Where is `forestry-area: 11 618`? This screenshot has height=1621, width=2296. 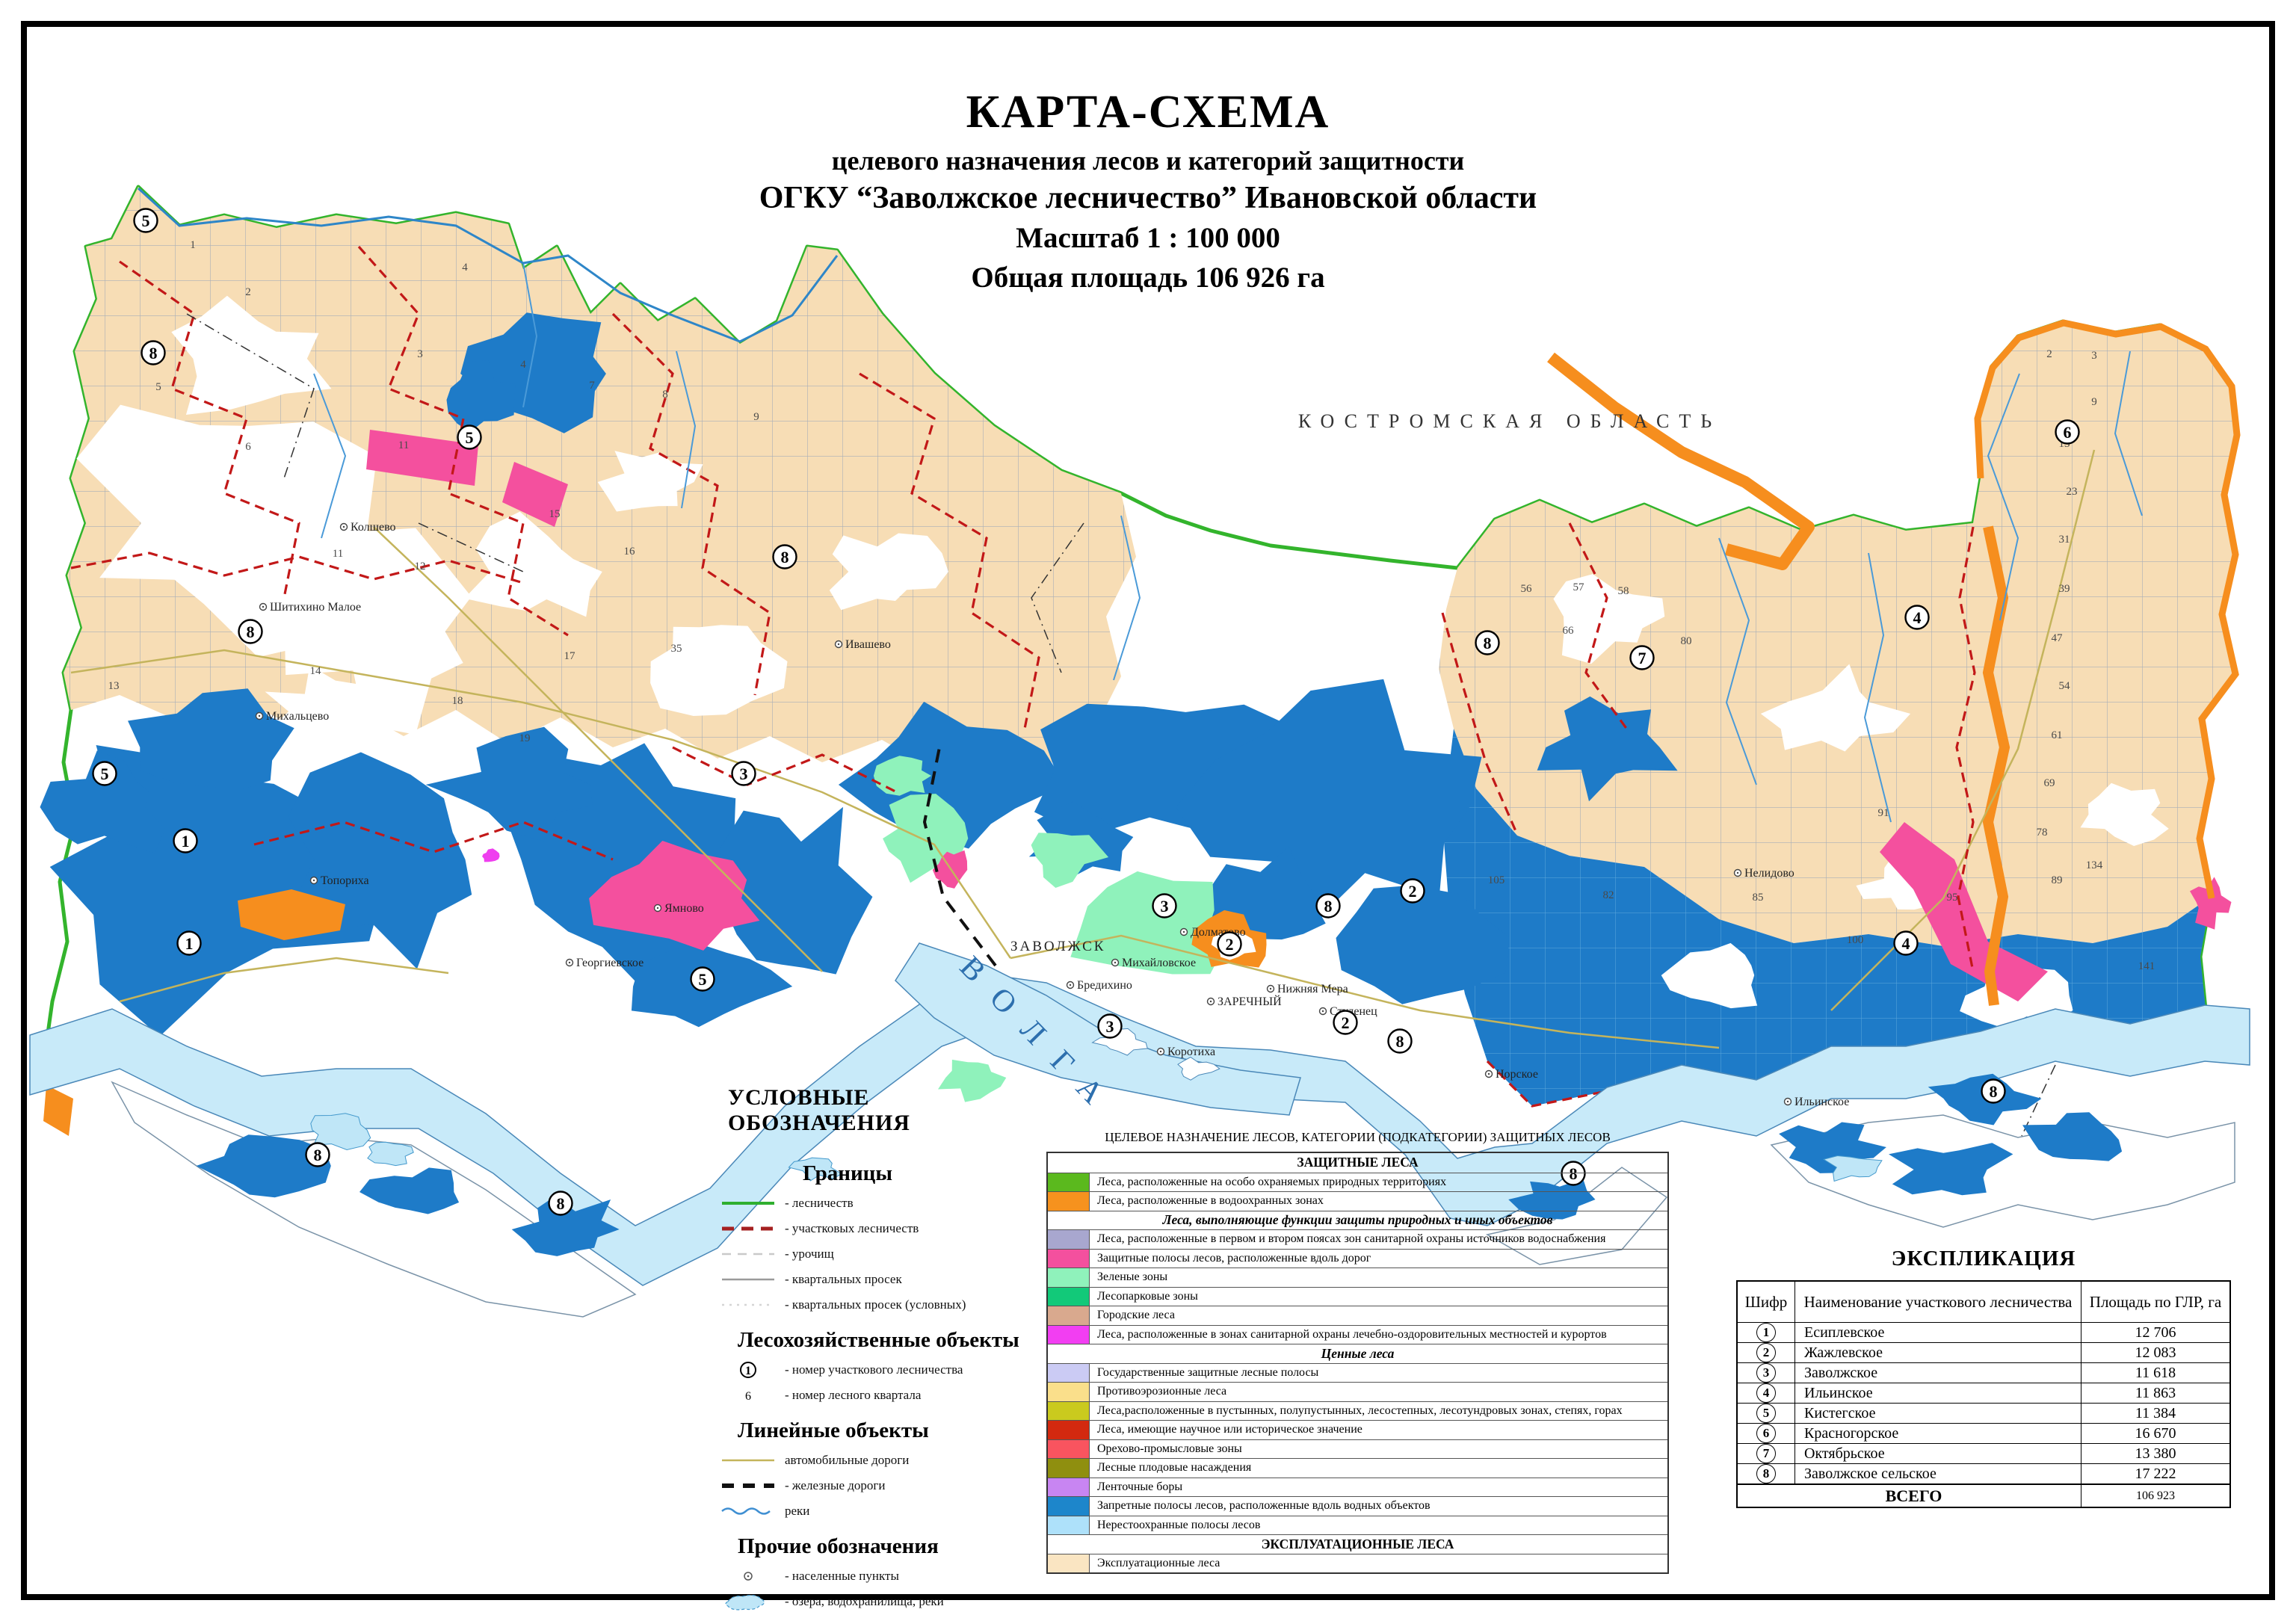
forestry-area: 11 618 is located at coordinates (2155, 1372).